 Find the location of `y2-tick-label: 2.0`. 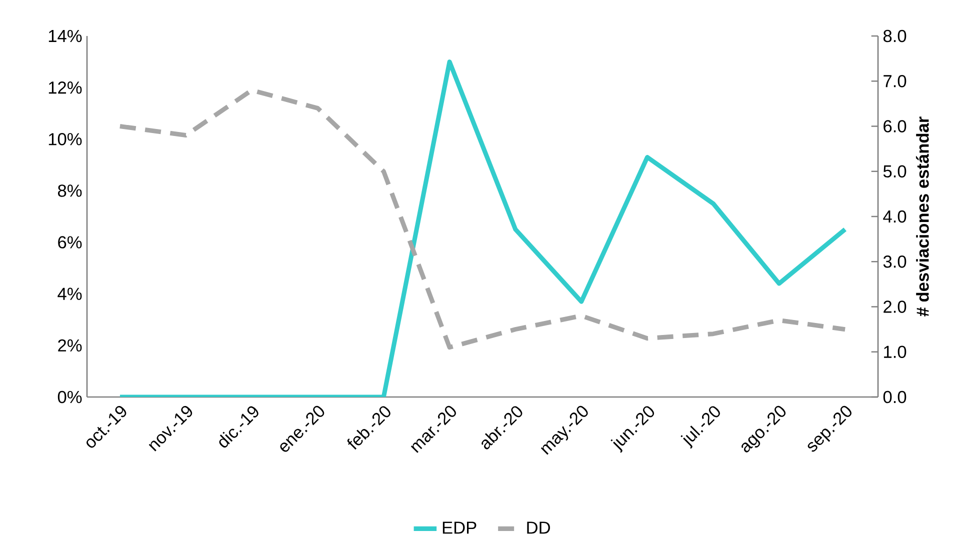

y2-tick-label: 2.0 is located at coordinates (895, 306).